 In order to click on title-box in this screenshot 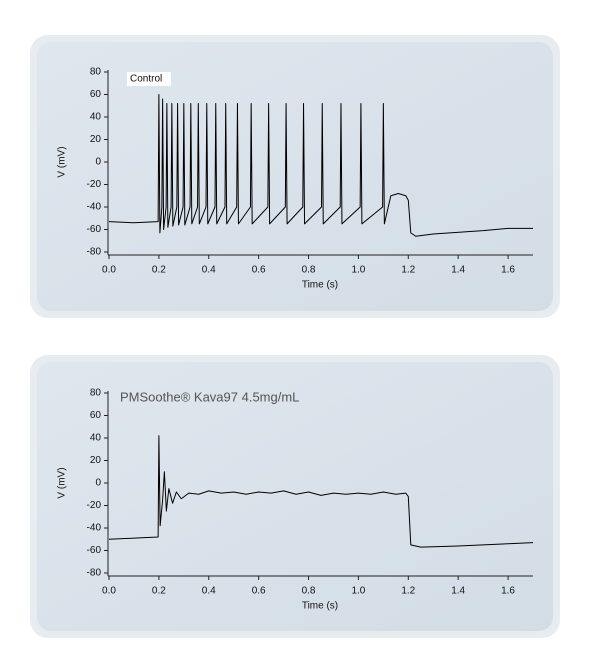, I will do `click(149, 79)`.